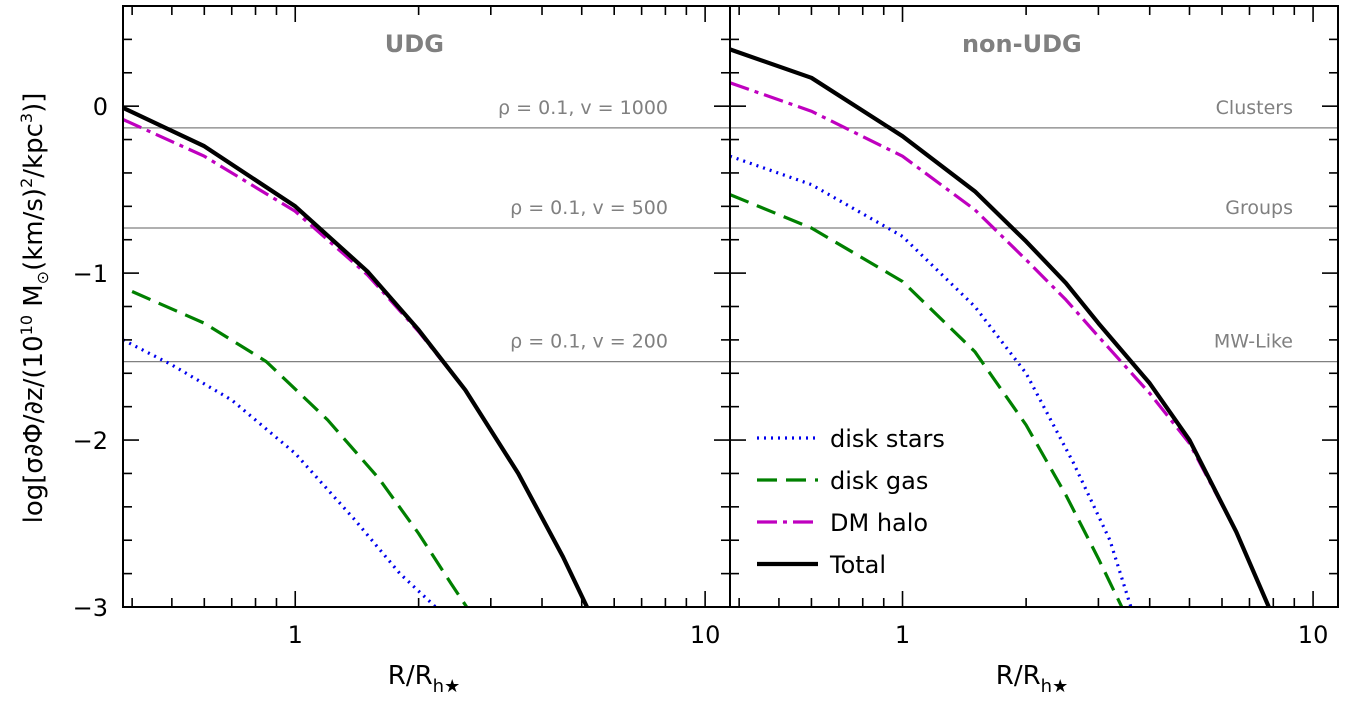 The image size is (1363, 702). I want to click on y-tick-label: −3, so click(90, 608).